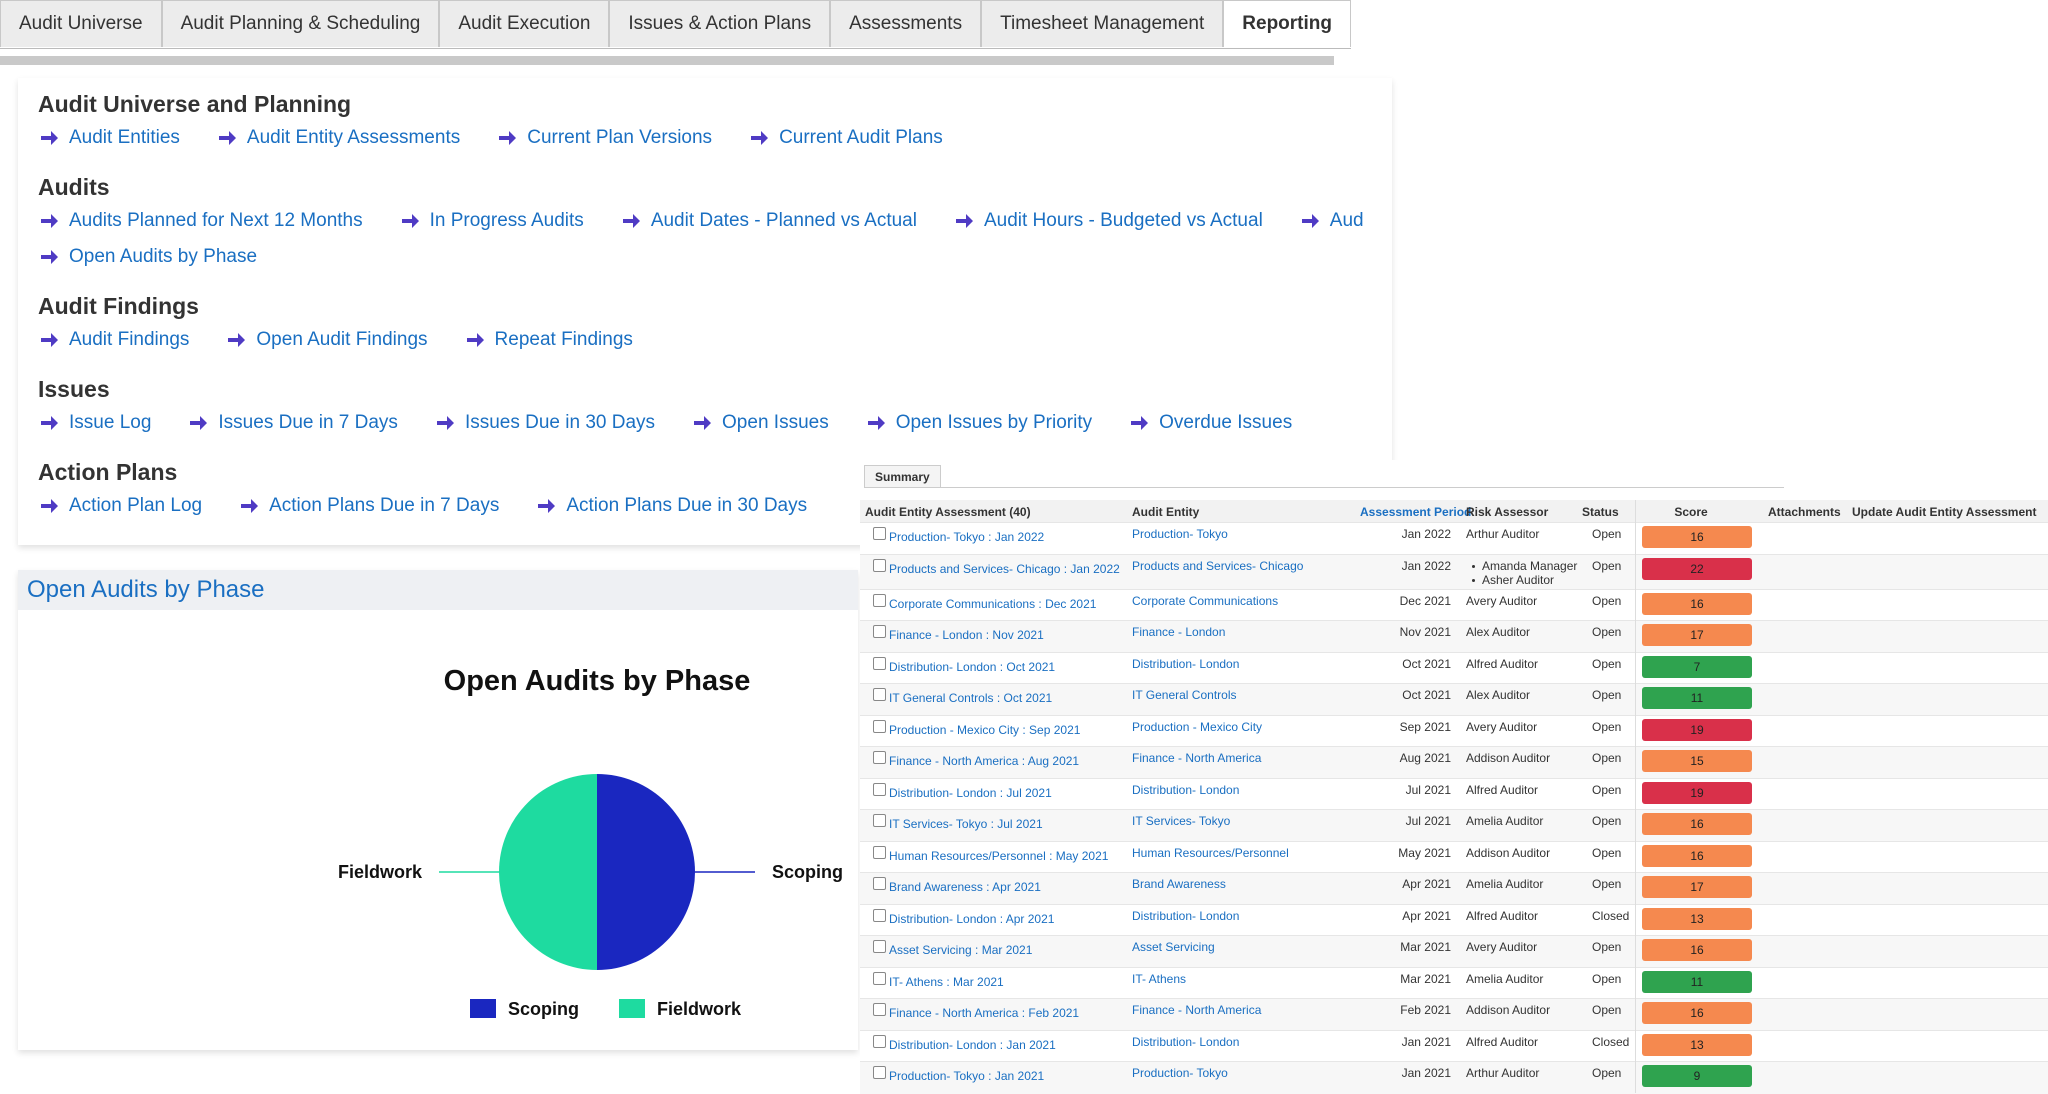  I want to click on table-row, so click(1454, 951).